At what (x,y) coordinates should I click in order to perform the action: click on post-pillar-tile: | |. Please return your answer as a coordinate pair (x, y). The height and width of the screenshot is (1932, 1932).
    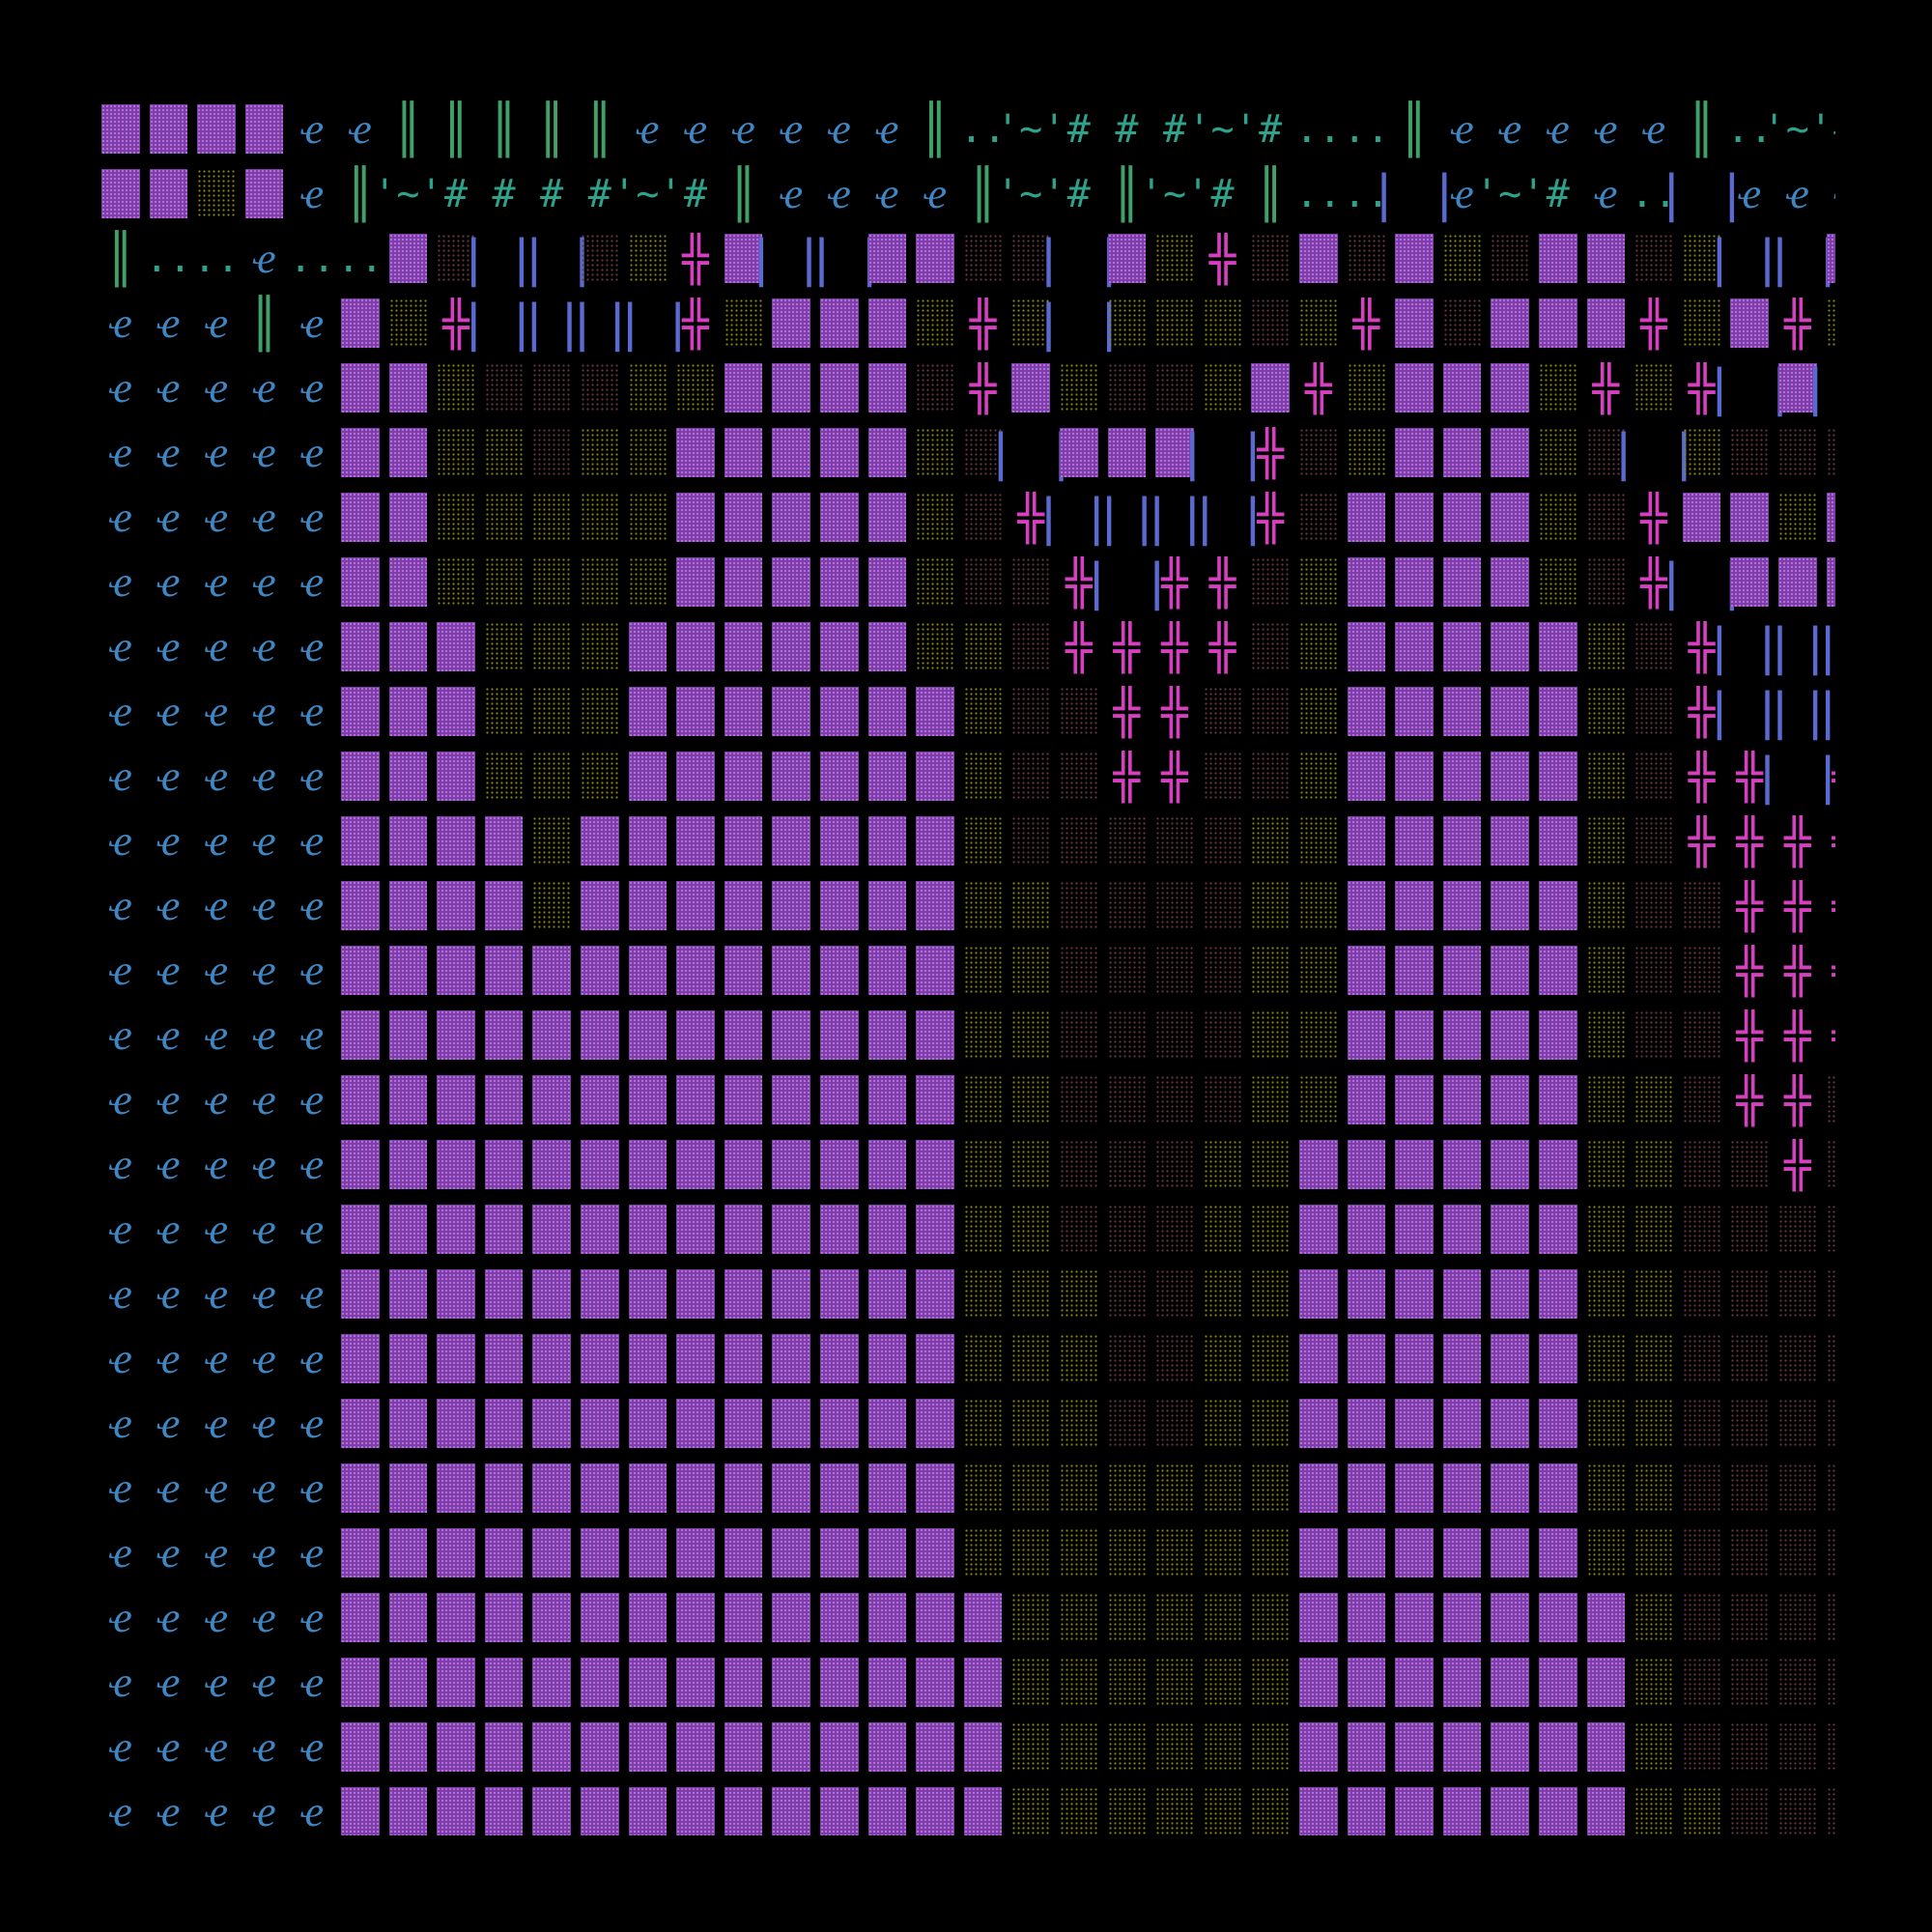
    Looking at the image, I should click on (1079, 323).